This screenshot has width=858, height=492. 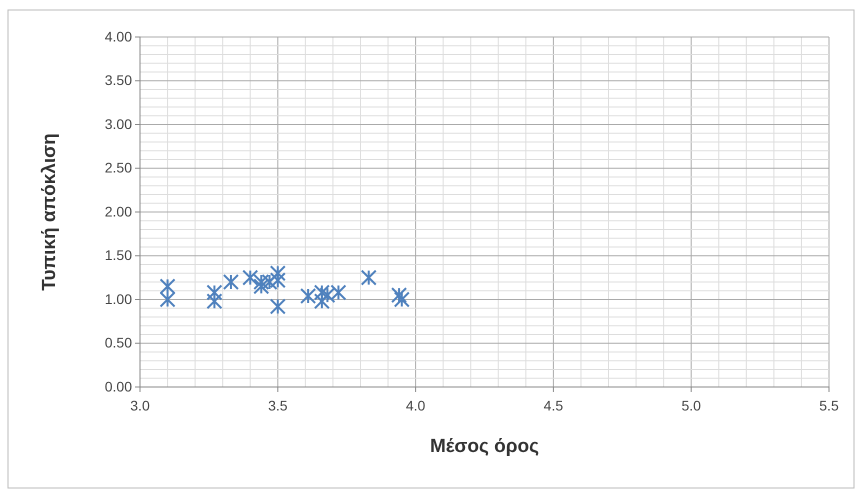 What do you see at coordinates (829, 405) in the screenshot?
I see `x-tick-label: 5.5` at bounding box center [829, 405].